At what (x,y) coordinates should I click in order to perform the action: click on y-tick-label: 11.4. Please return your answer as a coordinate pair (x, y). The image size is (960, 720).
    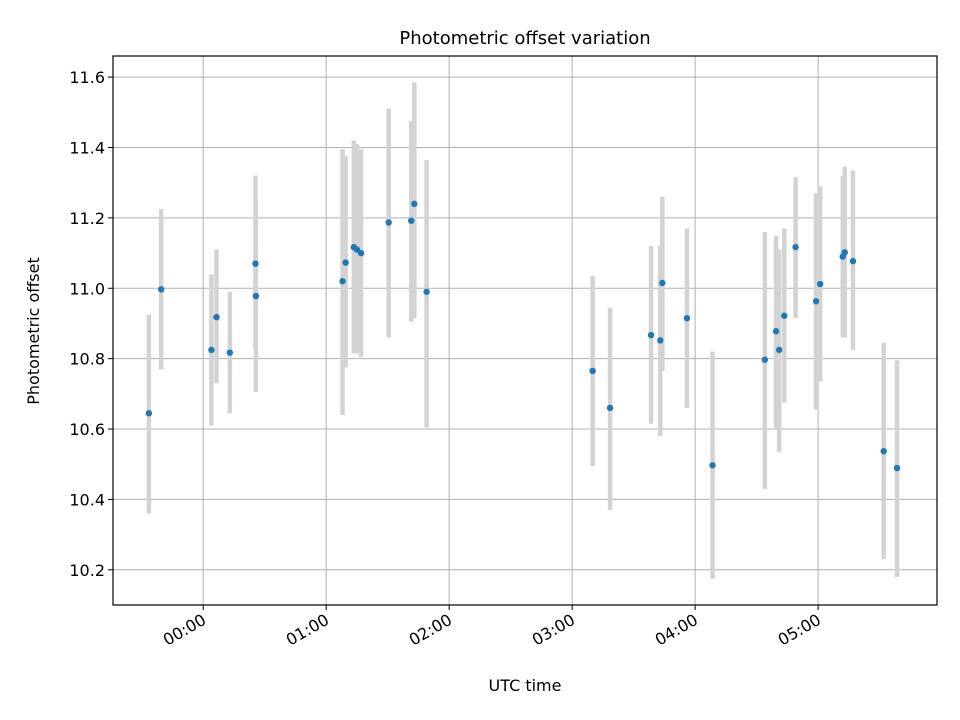
    Looking at the image, I should click on (87, 148).